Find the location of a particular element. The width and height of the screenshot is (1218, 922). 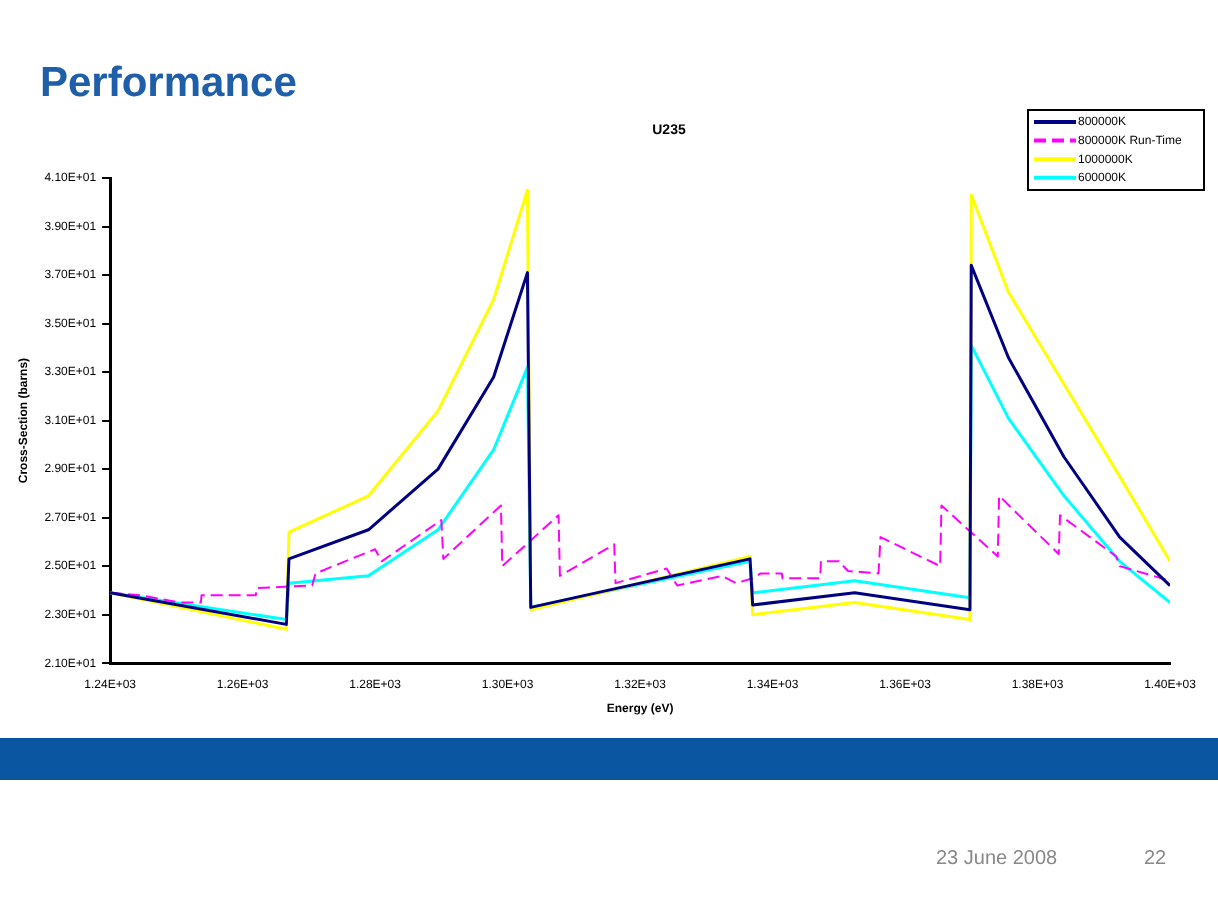

text: 23 June 2008 is located at coordinates (997, 859).